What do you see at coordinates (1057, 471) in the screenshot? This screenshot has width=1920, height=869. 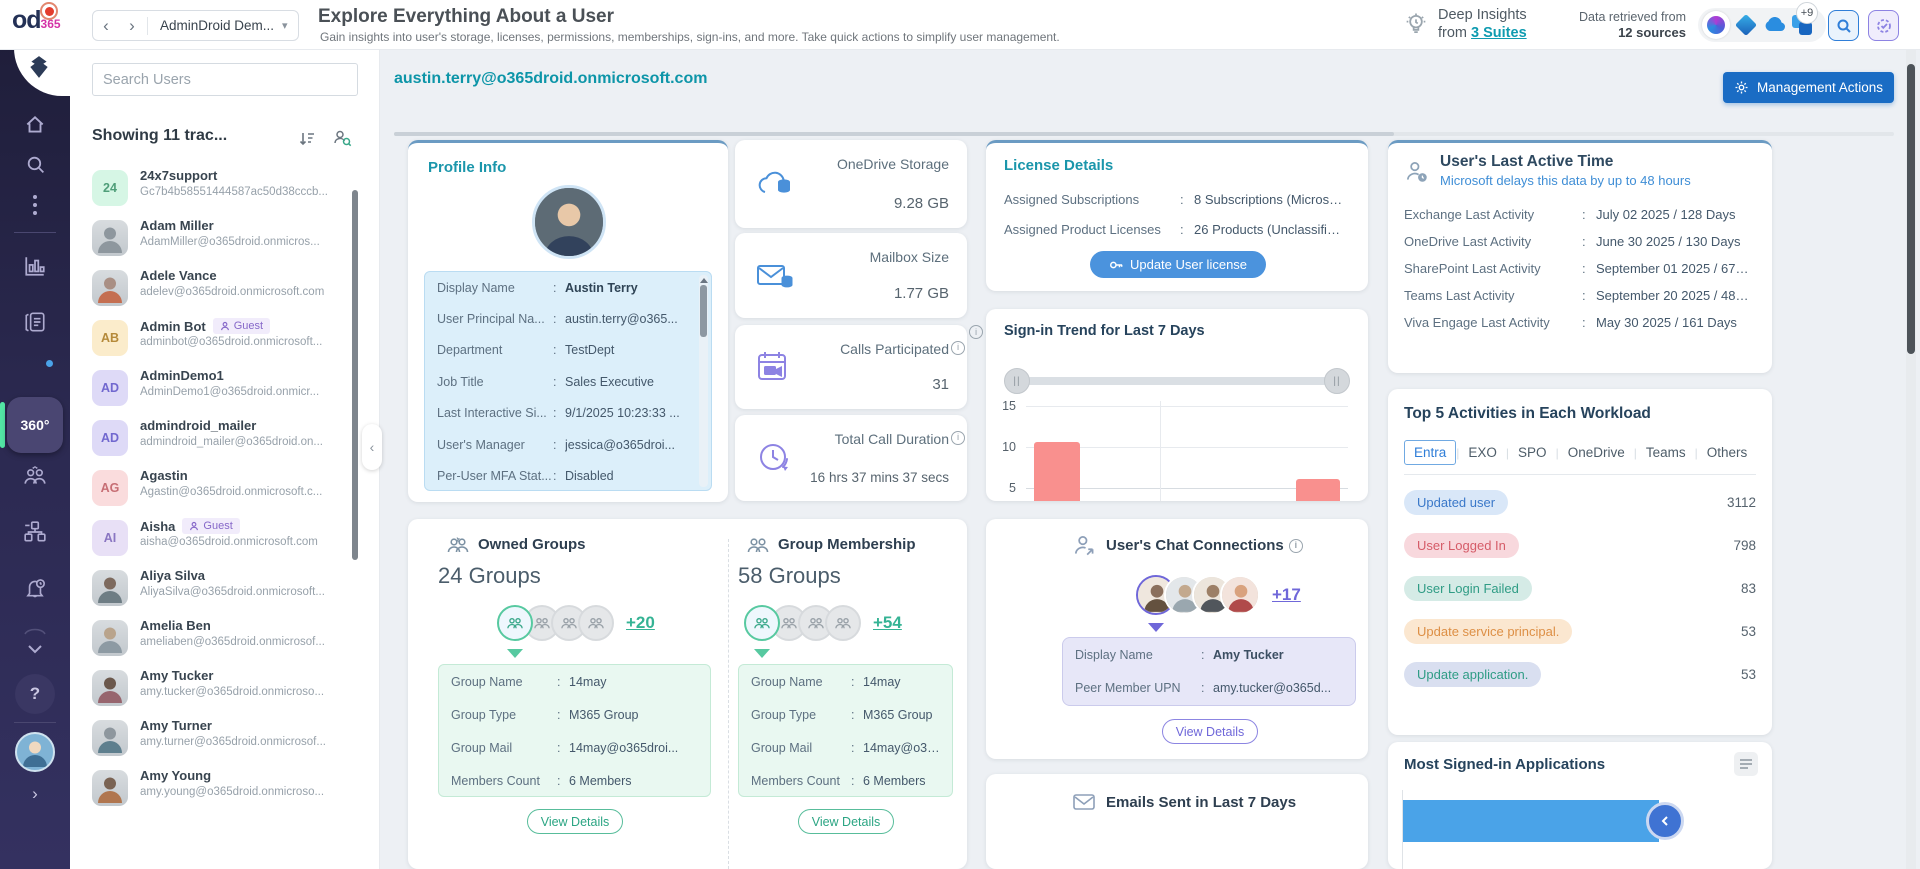 I see `signin-bar-day1` at bounding box center [1057, 471].